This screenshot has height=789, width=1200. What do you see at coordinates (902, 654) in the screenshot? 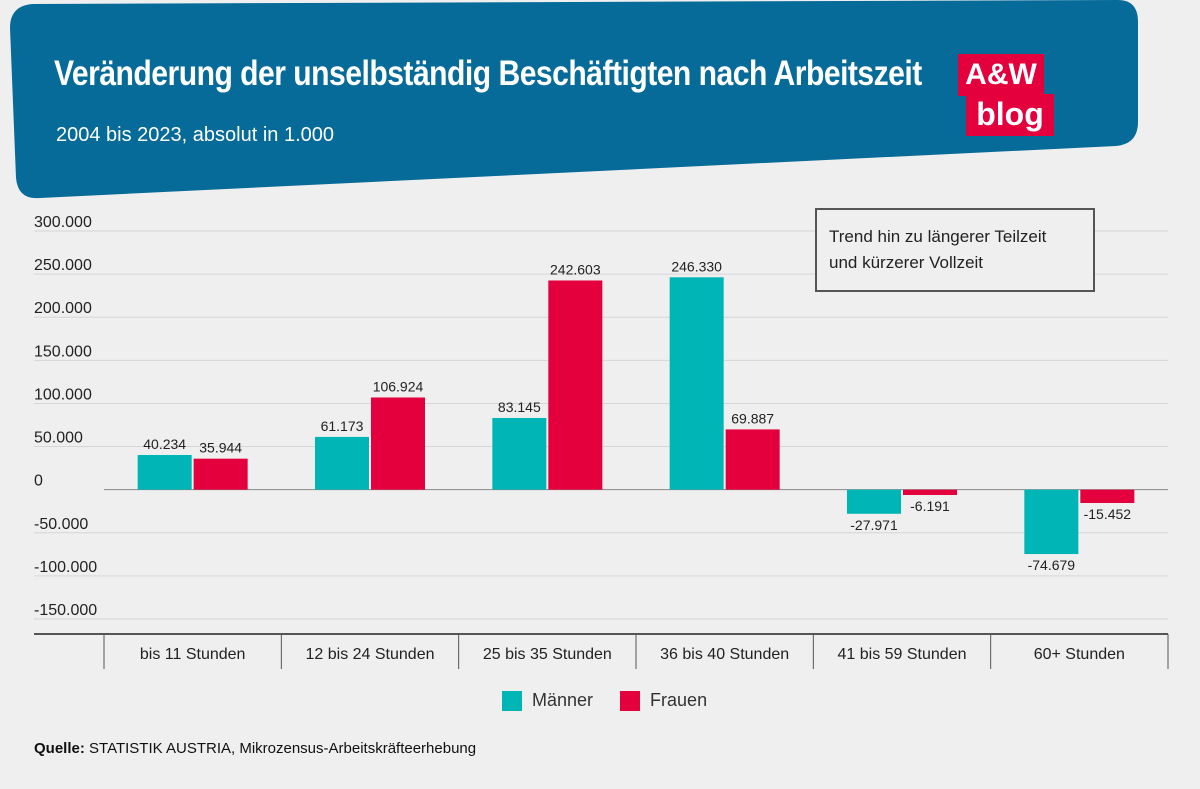
I see `x-tick-label: 41 bis 59 Stunden` at bounding box center [902, 654].